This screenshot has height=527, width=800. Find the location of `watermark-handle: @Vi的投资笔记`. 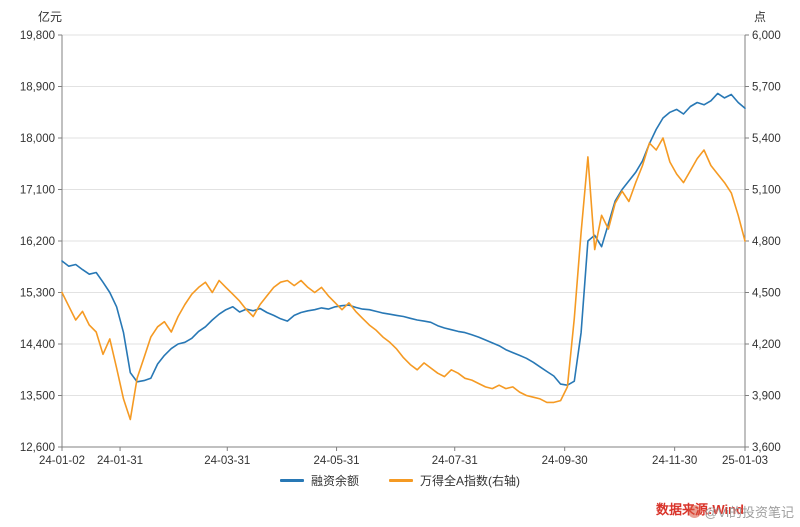

watermark-handle: @Vi的投资笔记 is located at coordinates (741, 511).